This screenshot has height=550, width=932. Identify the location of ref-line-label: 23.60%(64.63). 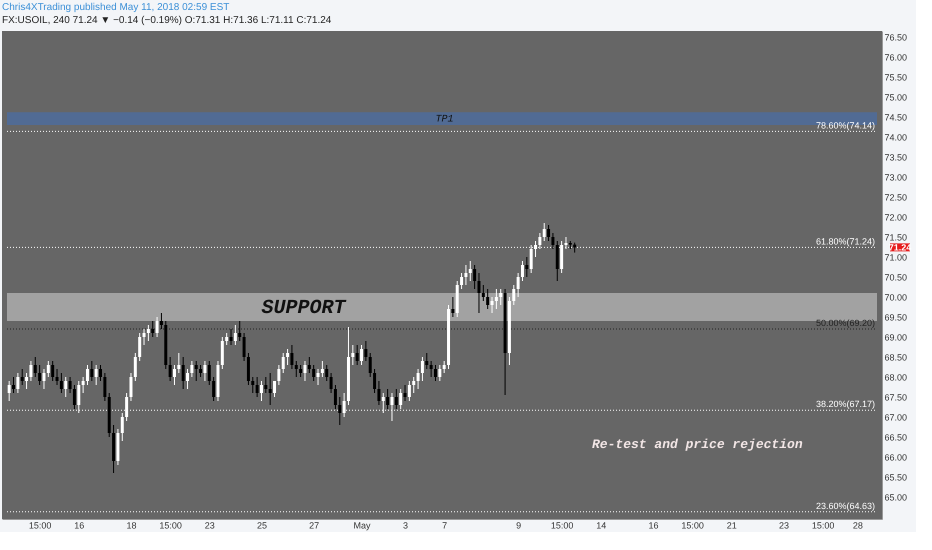
(845, 505).